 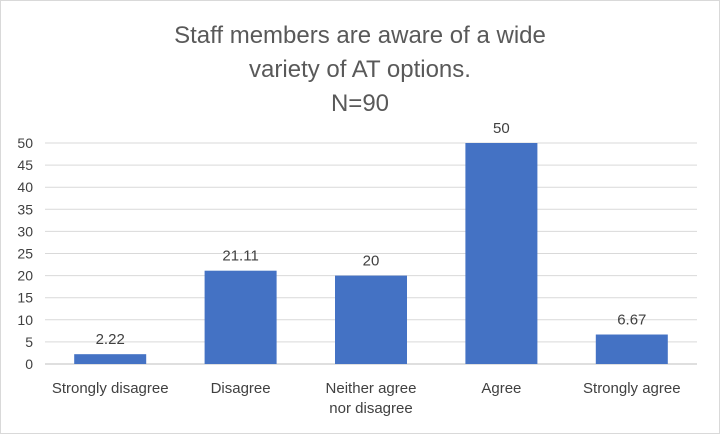 What do you see at coordinates (632, 388) in the screenshot?
I see `category-label: Strongly agree` at bounding box center [632, 388].